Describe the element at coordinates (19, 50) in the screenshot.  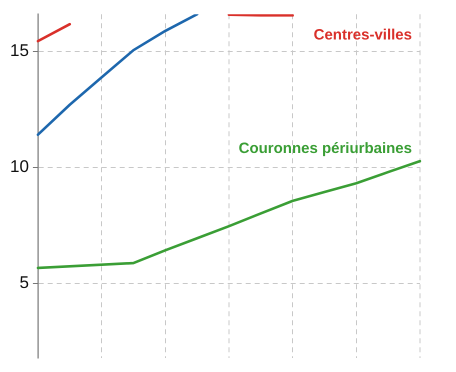
I see `y-tick-label: 15` at that location.